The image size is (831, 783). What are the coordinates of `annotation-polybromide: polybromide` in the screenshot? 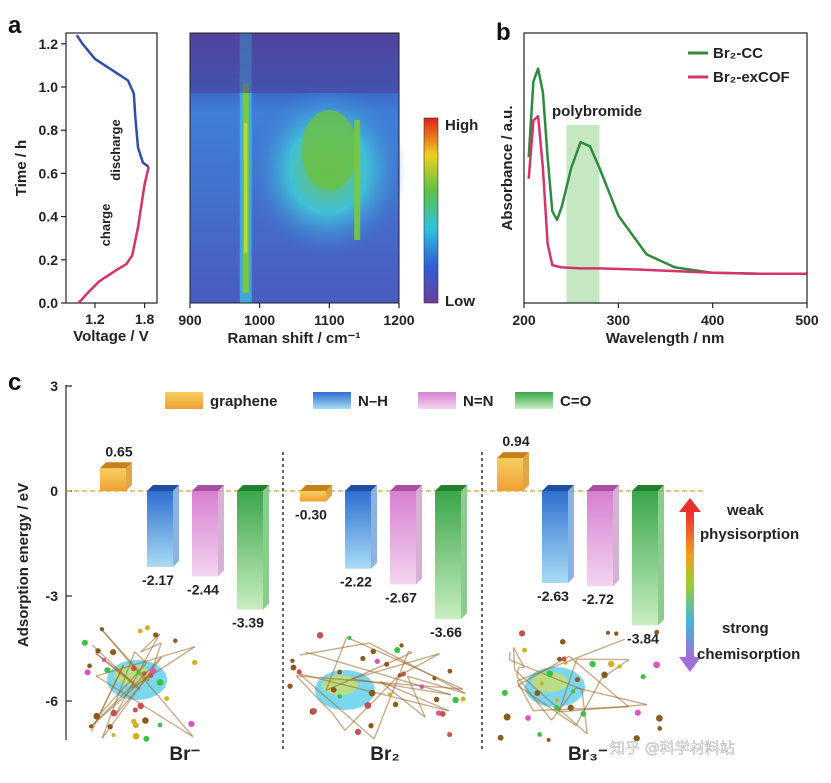 It's located at (597, 111).